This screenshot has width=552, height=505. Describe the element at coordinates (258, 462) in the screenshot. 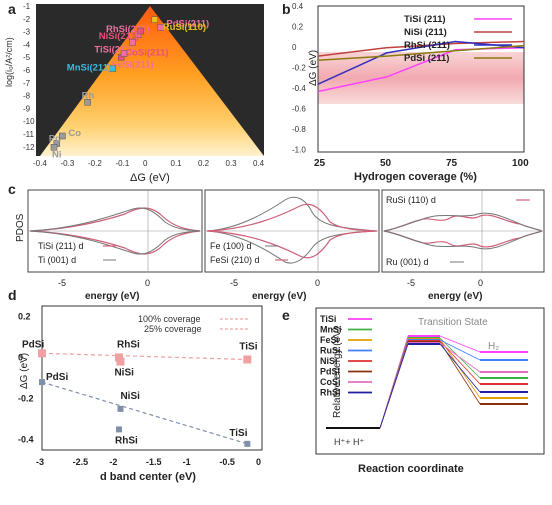

I see `panel-d-xtick: 0` at that location.